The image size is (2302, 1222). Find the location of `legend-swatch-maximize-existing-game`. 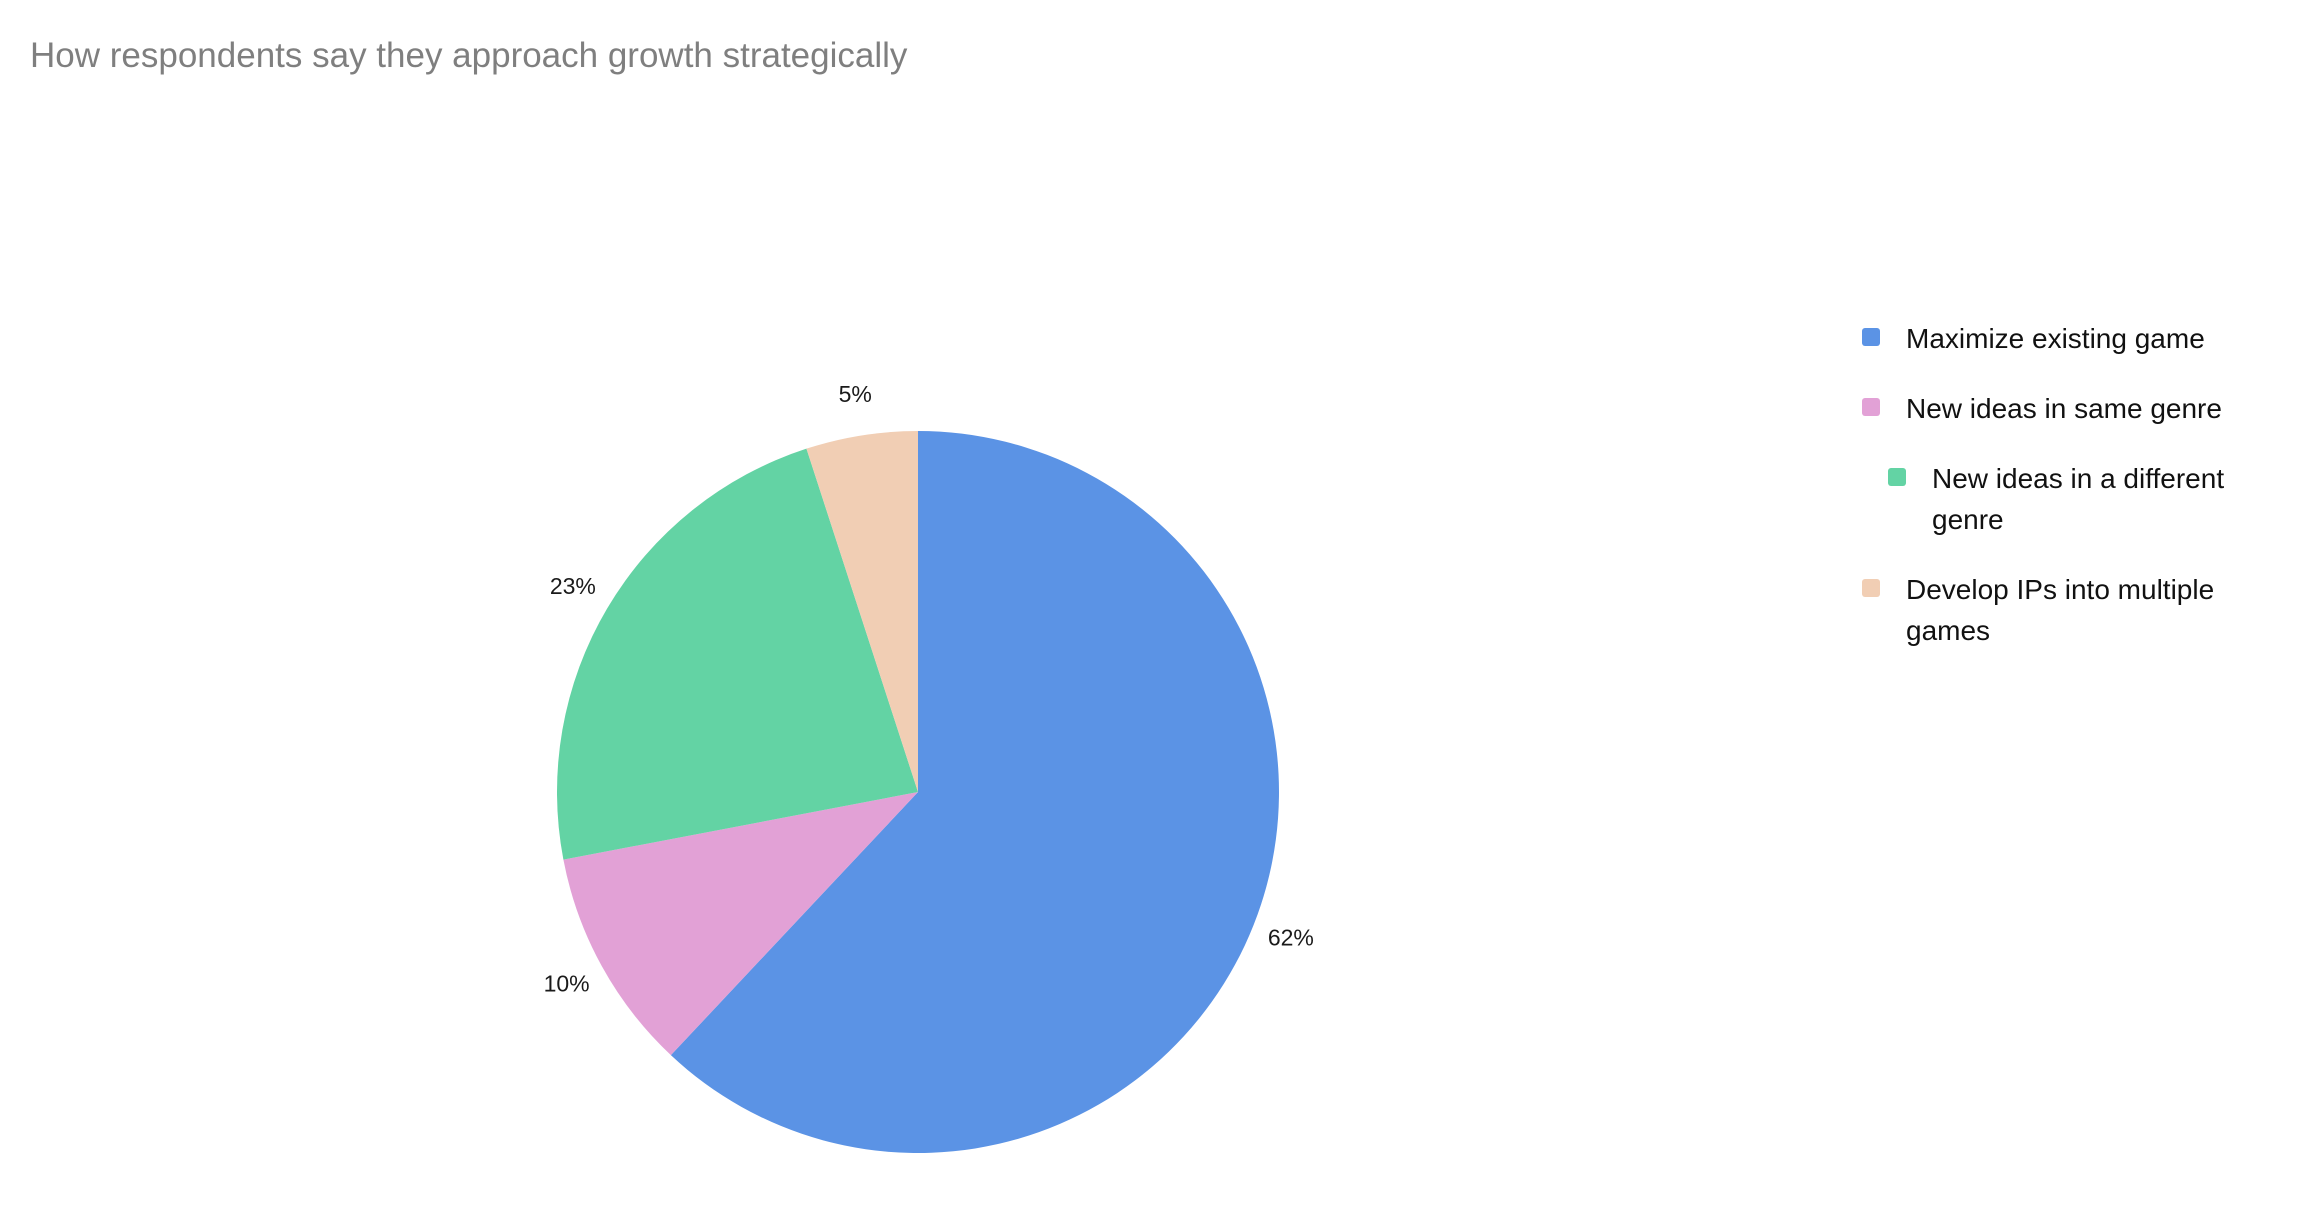

legend-swatch-maximize-existing-game is located at coordinates (1871, 337).